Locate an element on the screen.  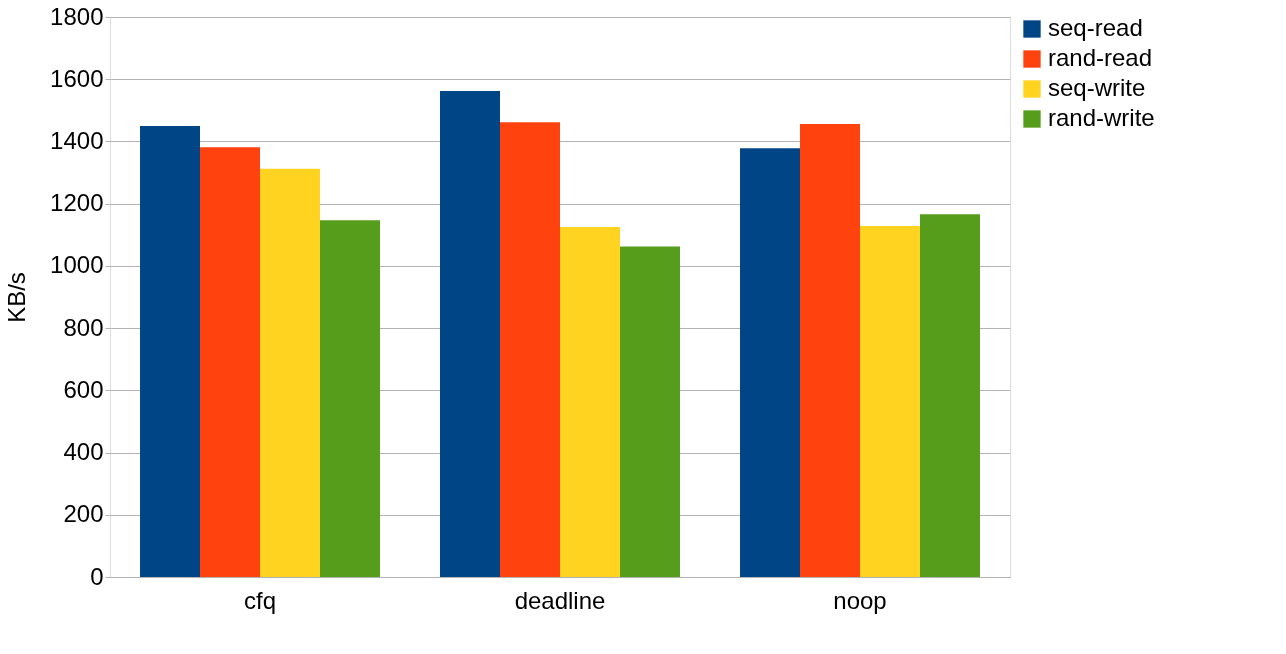
x-tick-label: noop is located at coordinates (860, 600).